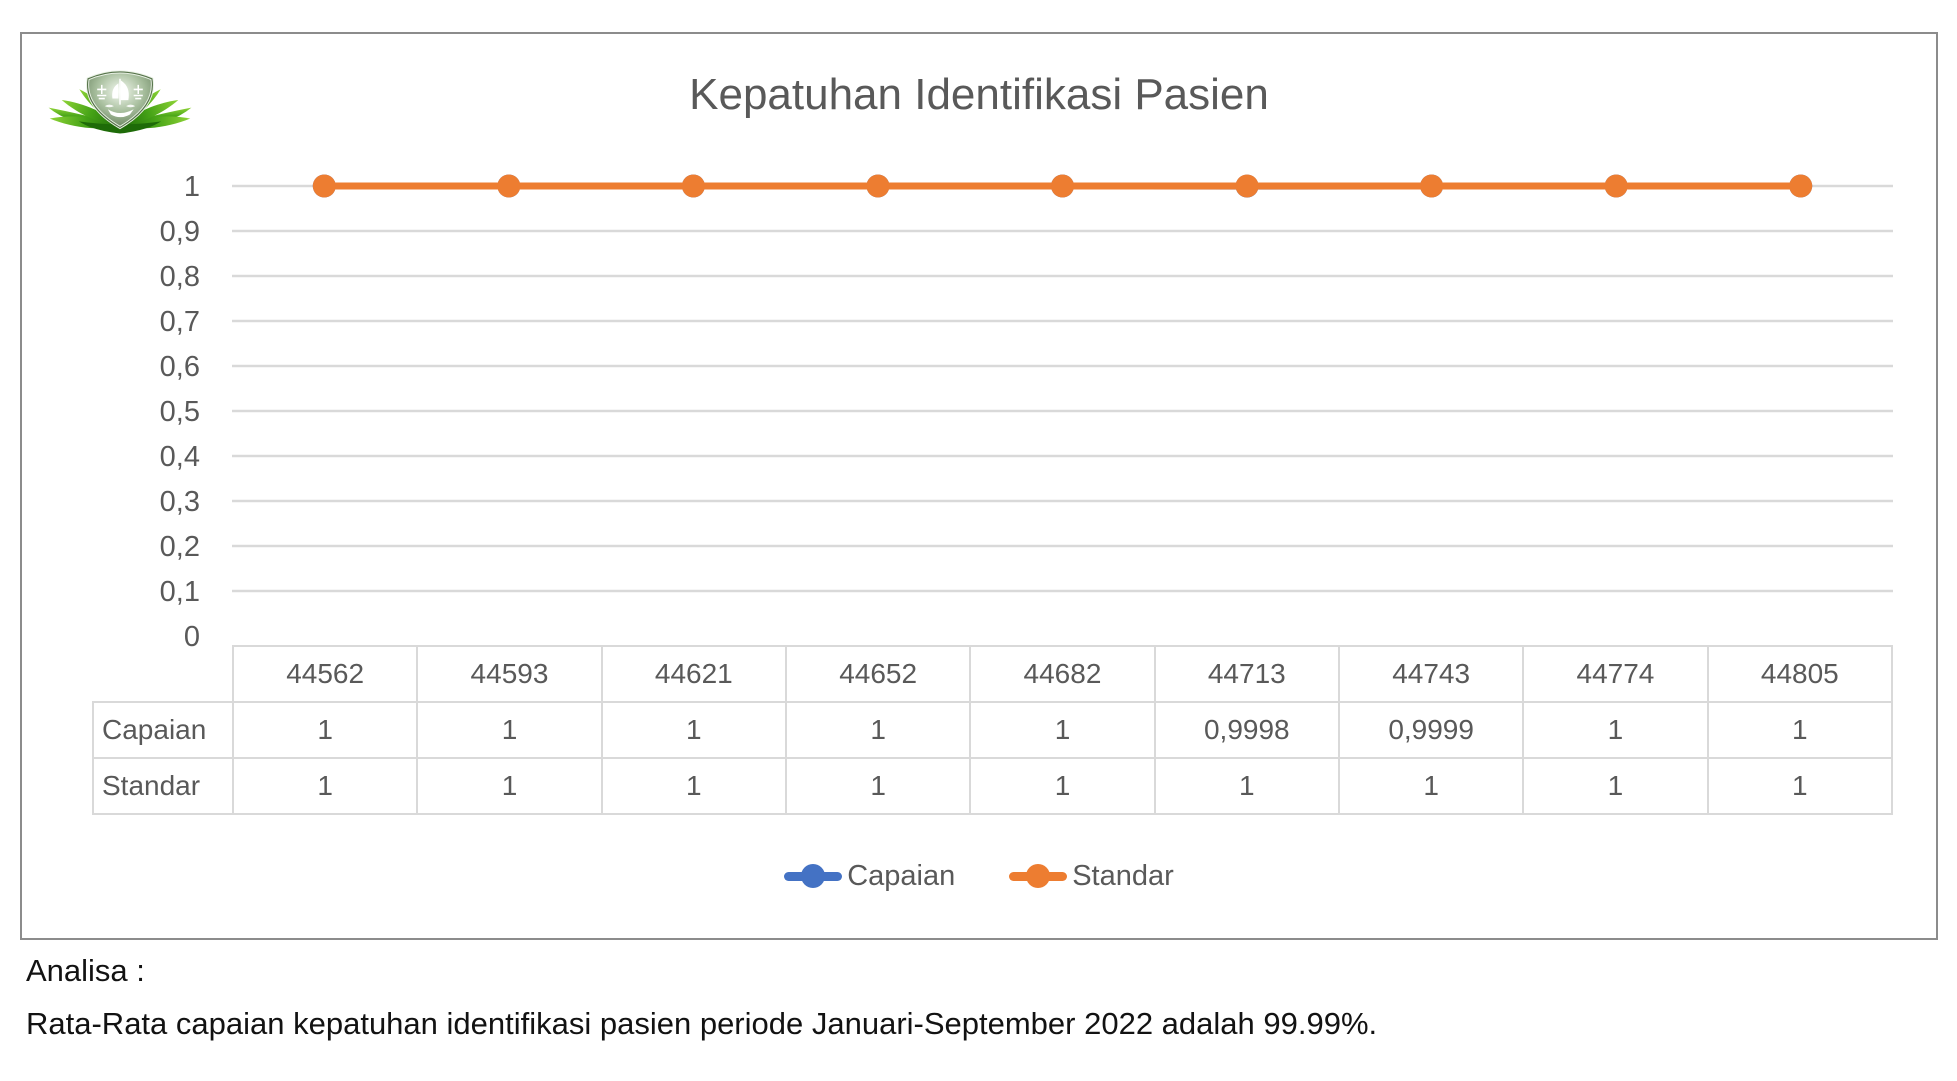 Image resolution: width=1957 pixels, height=1081 pixels. Describe the element at coordinates (180, 592) in the screenshot. I see `y-axis-tick-label: 0,1` at that location.